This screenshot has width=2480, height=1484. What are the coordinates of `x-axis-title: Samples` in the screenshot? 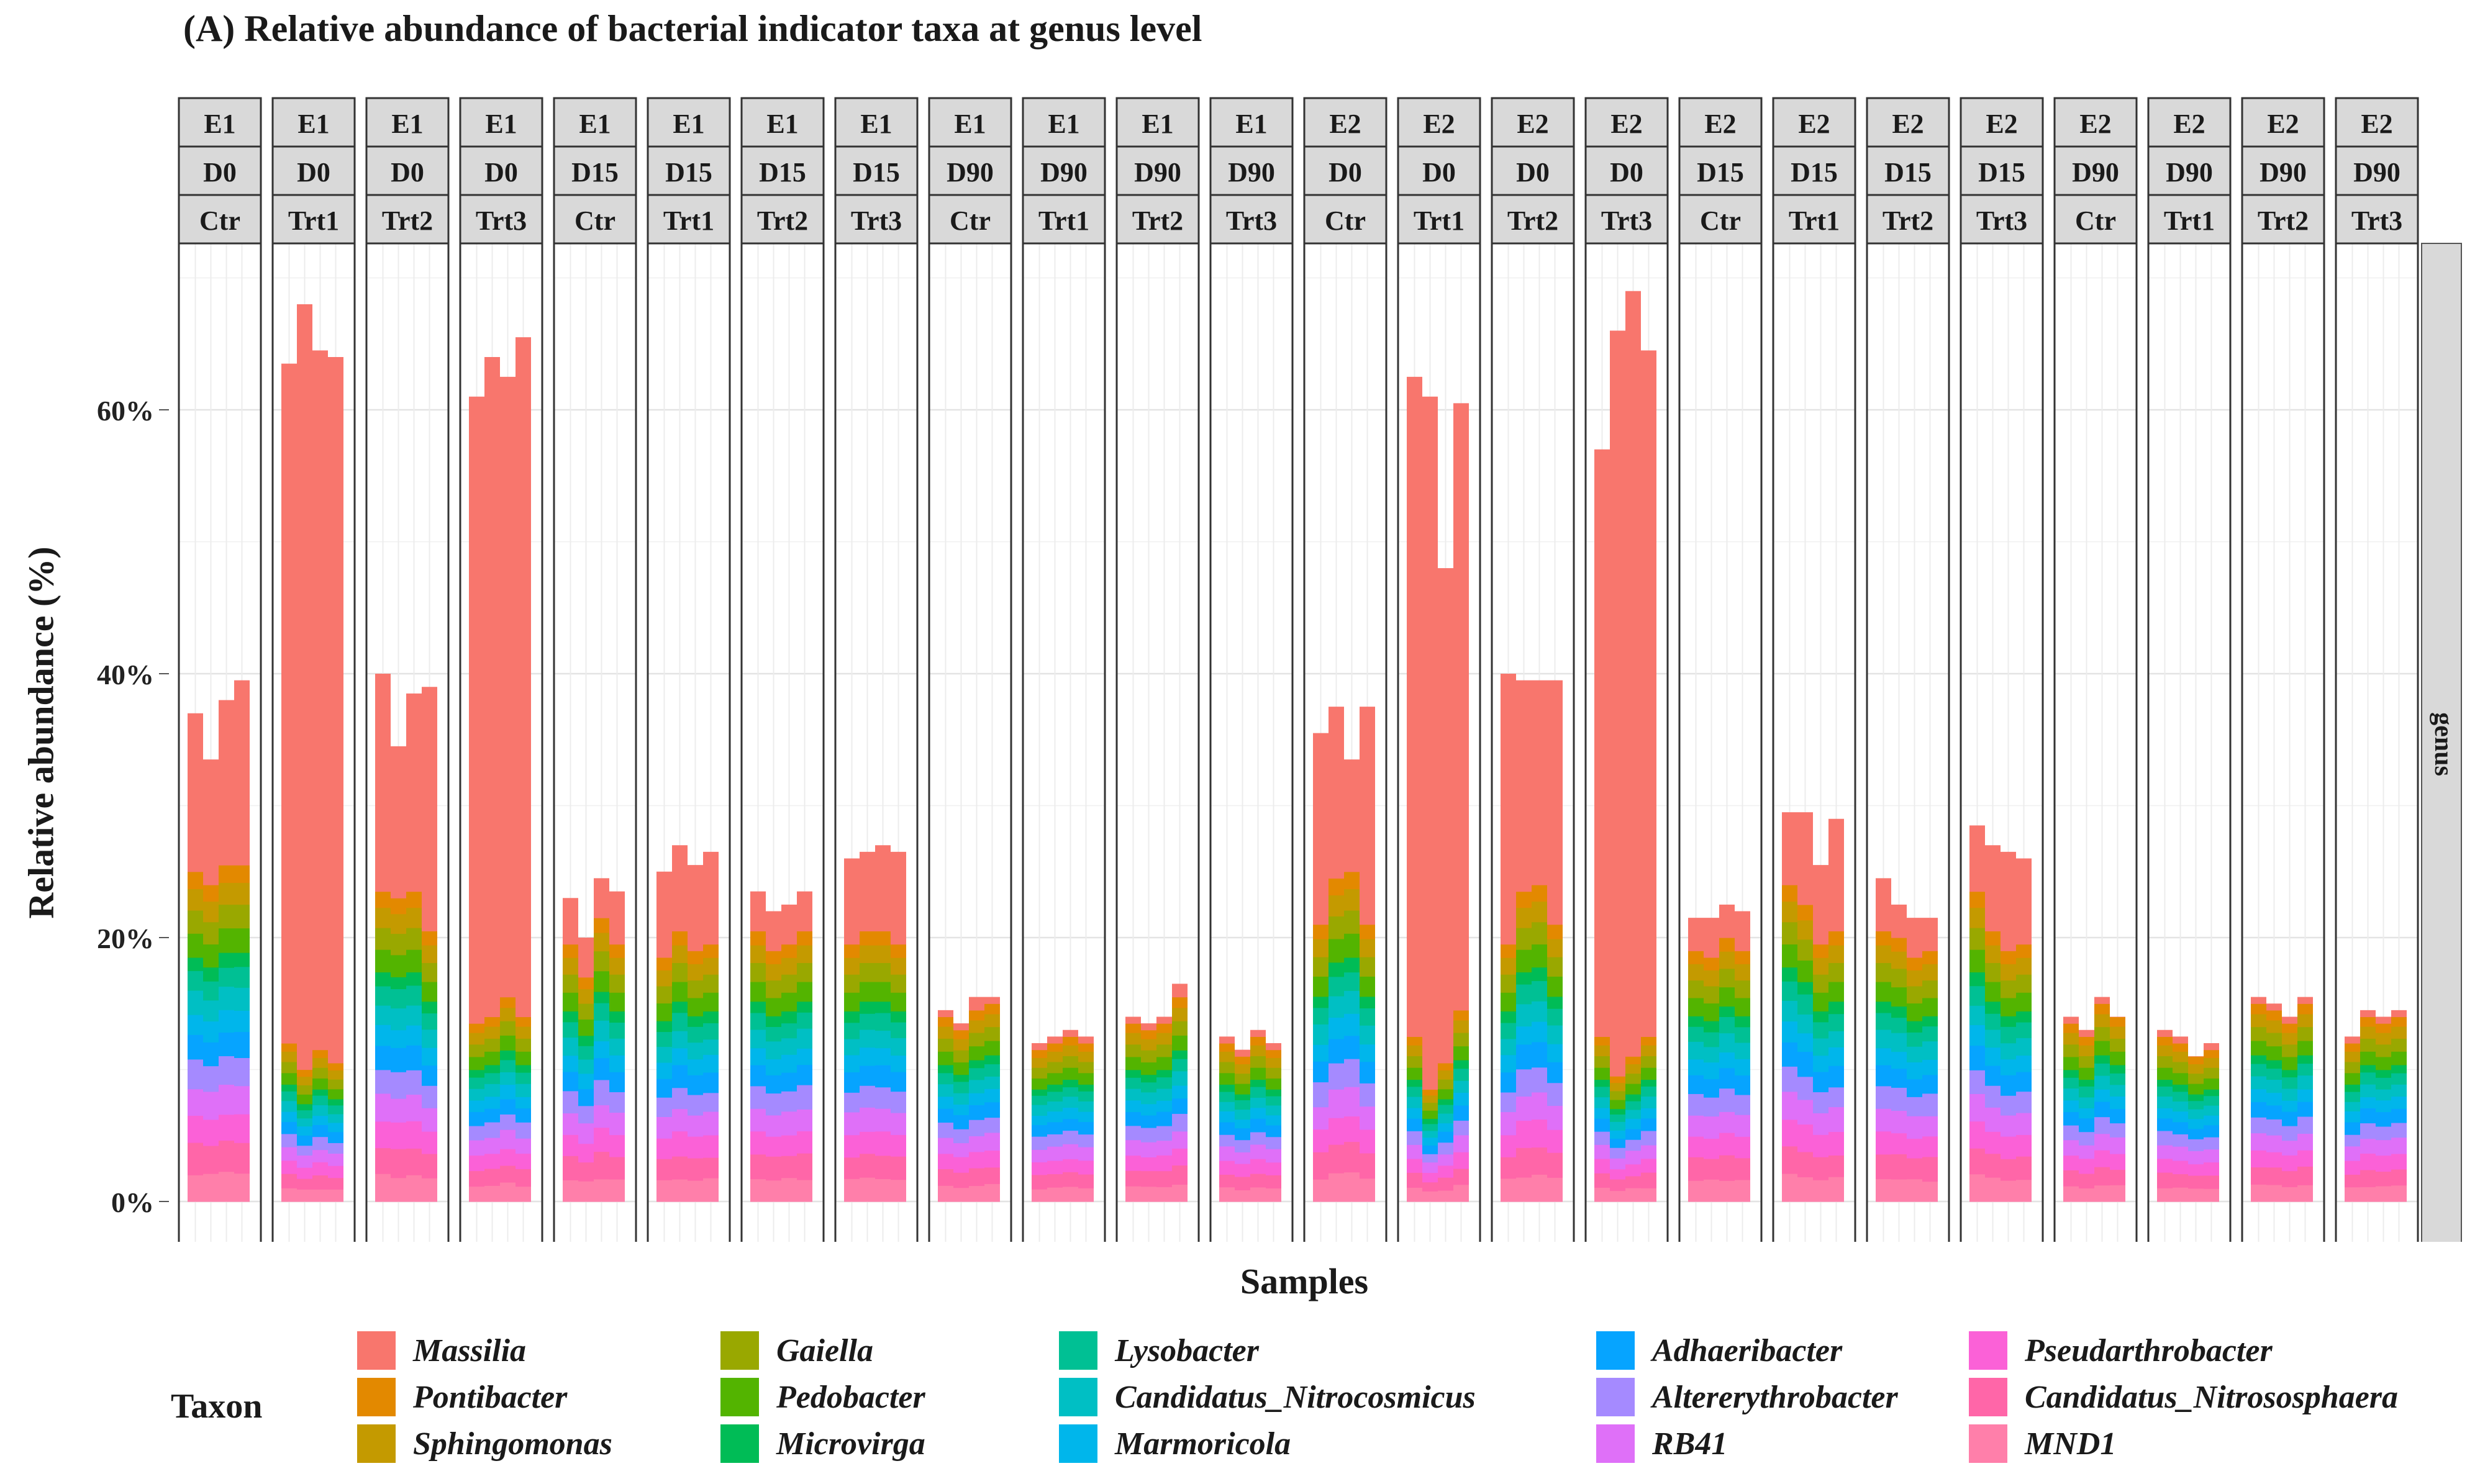 It's located at (1304, 1281).